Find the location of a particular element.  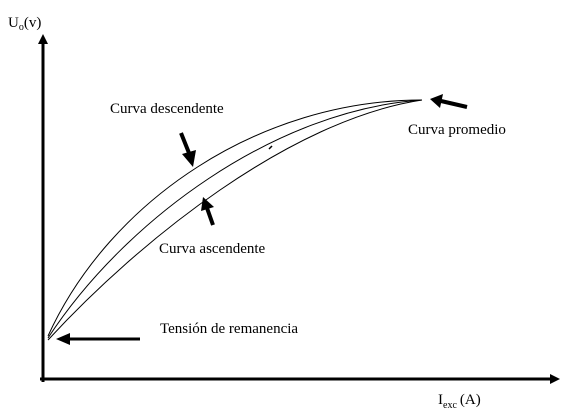

arrow-descendente is located at coordinates (187, 149).